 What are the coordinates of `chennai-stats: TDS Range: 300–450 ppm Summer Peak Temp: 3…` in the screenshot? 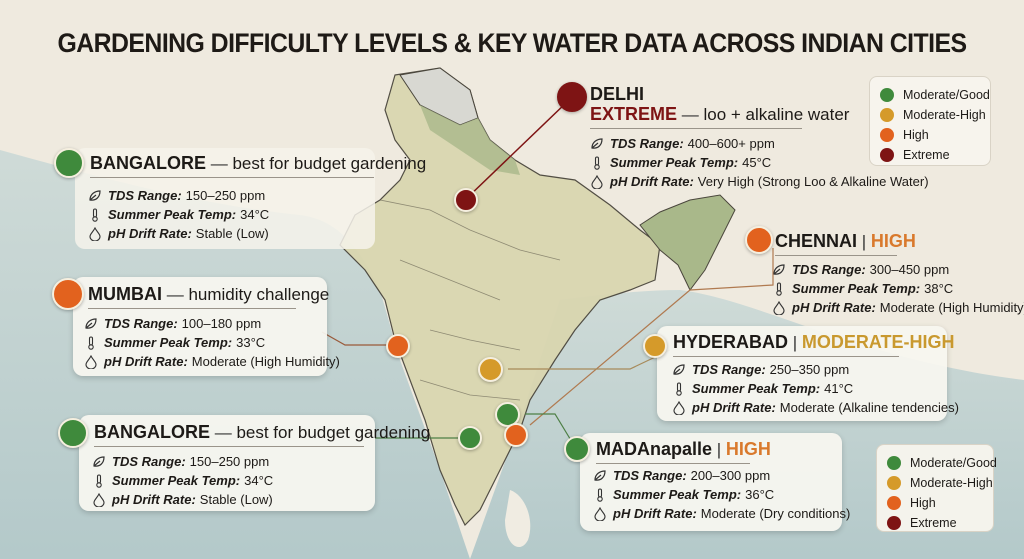 It's located at (898, 288).